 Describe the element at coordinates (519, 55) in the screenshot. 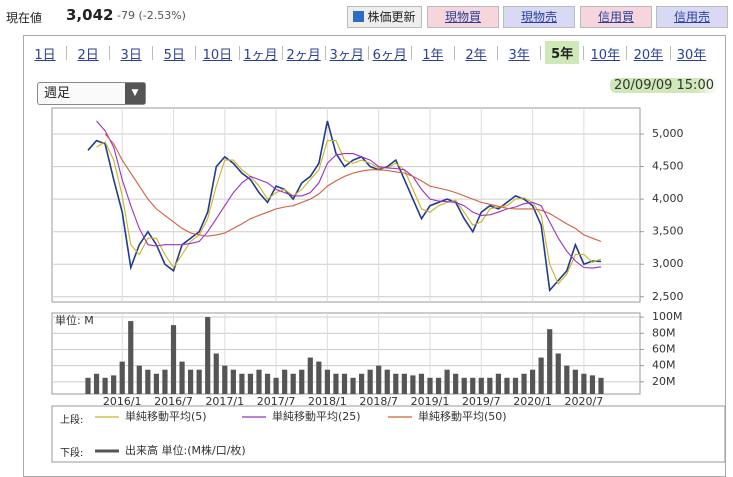

I see `period-tab: 3年` at that location.